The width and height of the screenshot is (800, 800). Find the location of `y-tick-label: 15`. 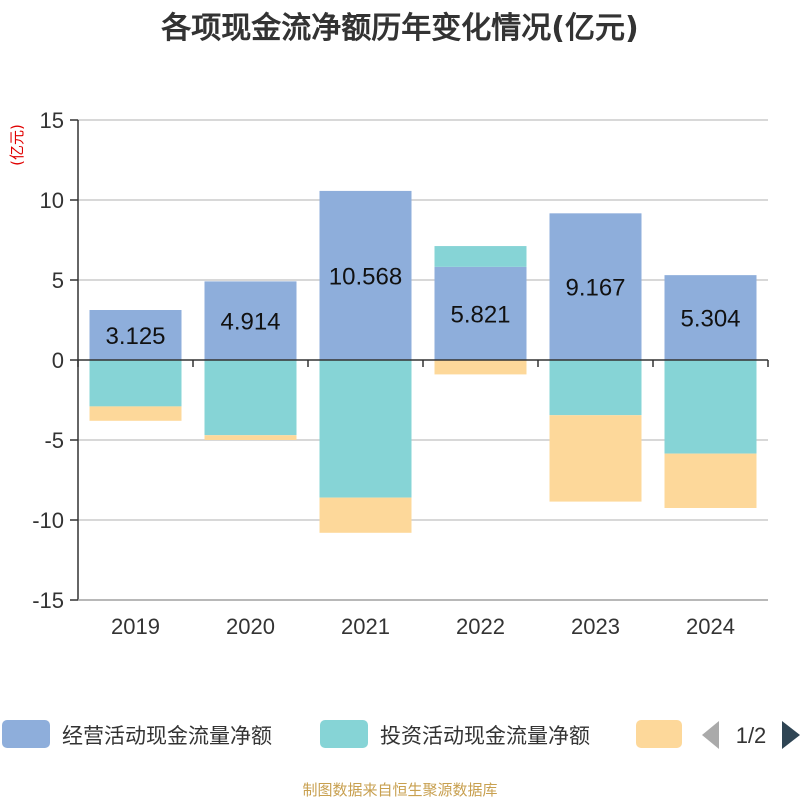

y-tick-label: 15 is located at coordinates (52, 120).